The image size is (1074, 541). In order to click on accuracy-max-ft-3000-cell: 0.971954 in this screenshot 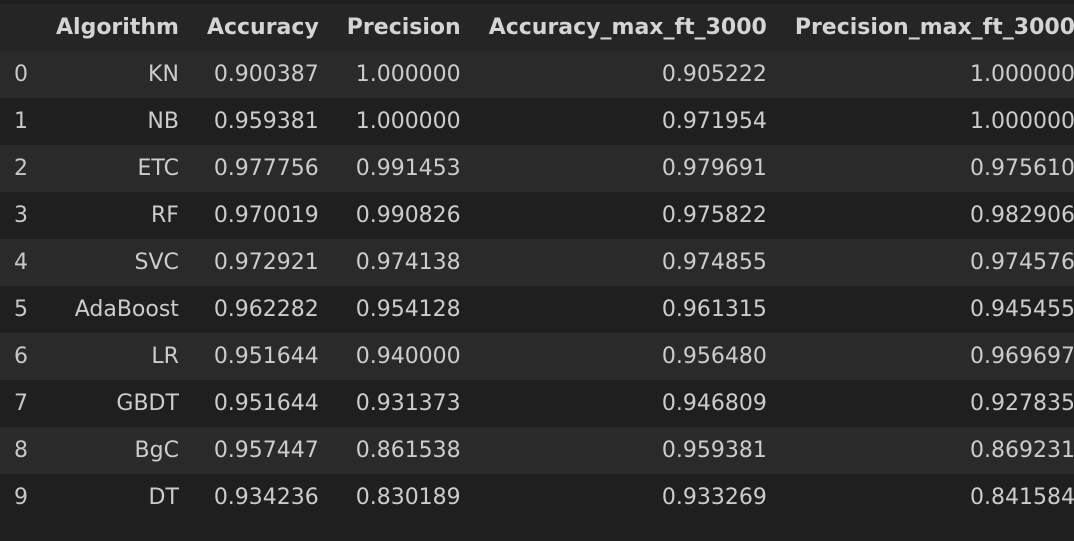, I will do `click(714, 121)`.